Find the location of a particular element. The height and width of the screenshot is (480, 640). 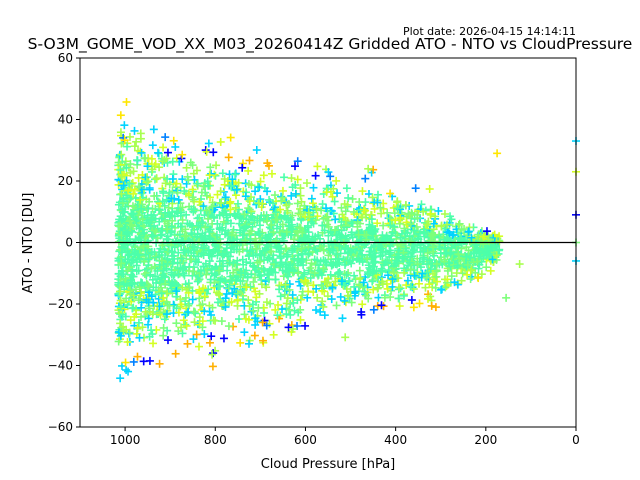

x-axis-label: Cloud Pressure [hPa] is located at coordinates (328, 464).